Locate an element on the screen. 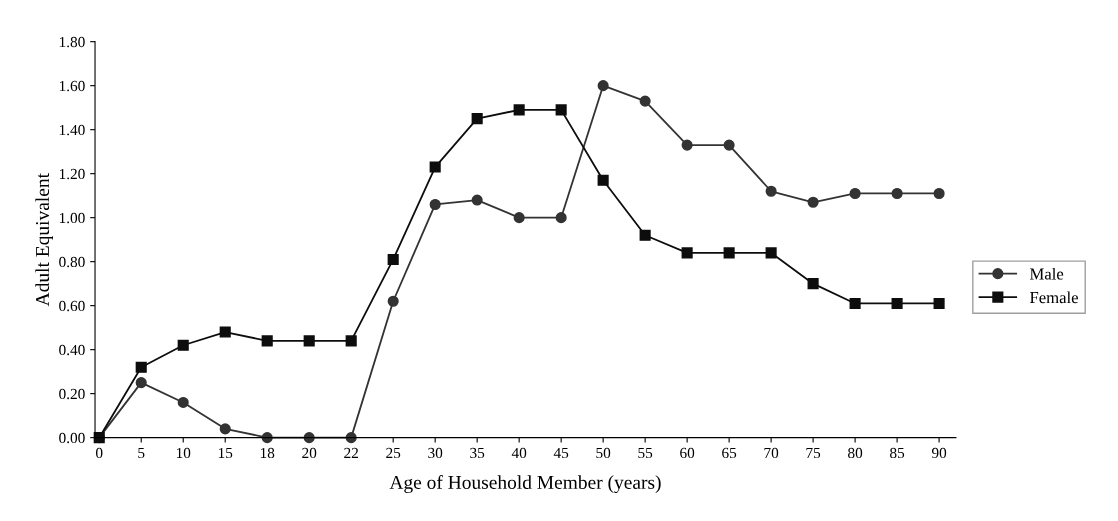  x-tick-label: 10 is located at coordinates (183, 453).